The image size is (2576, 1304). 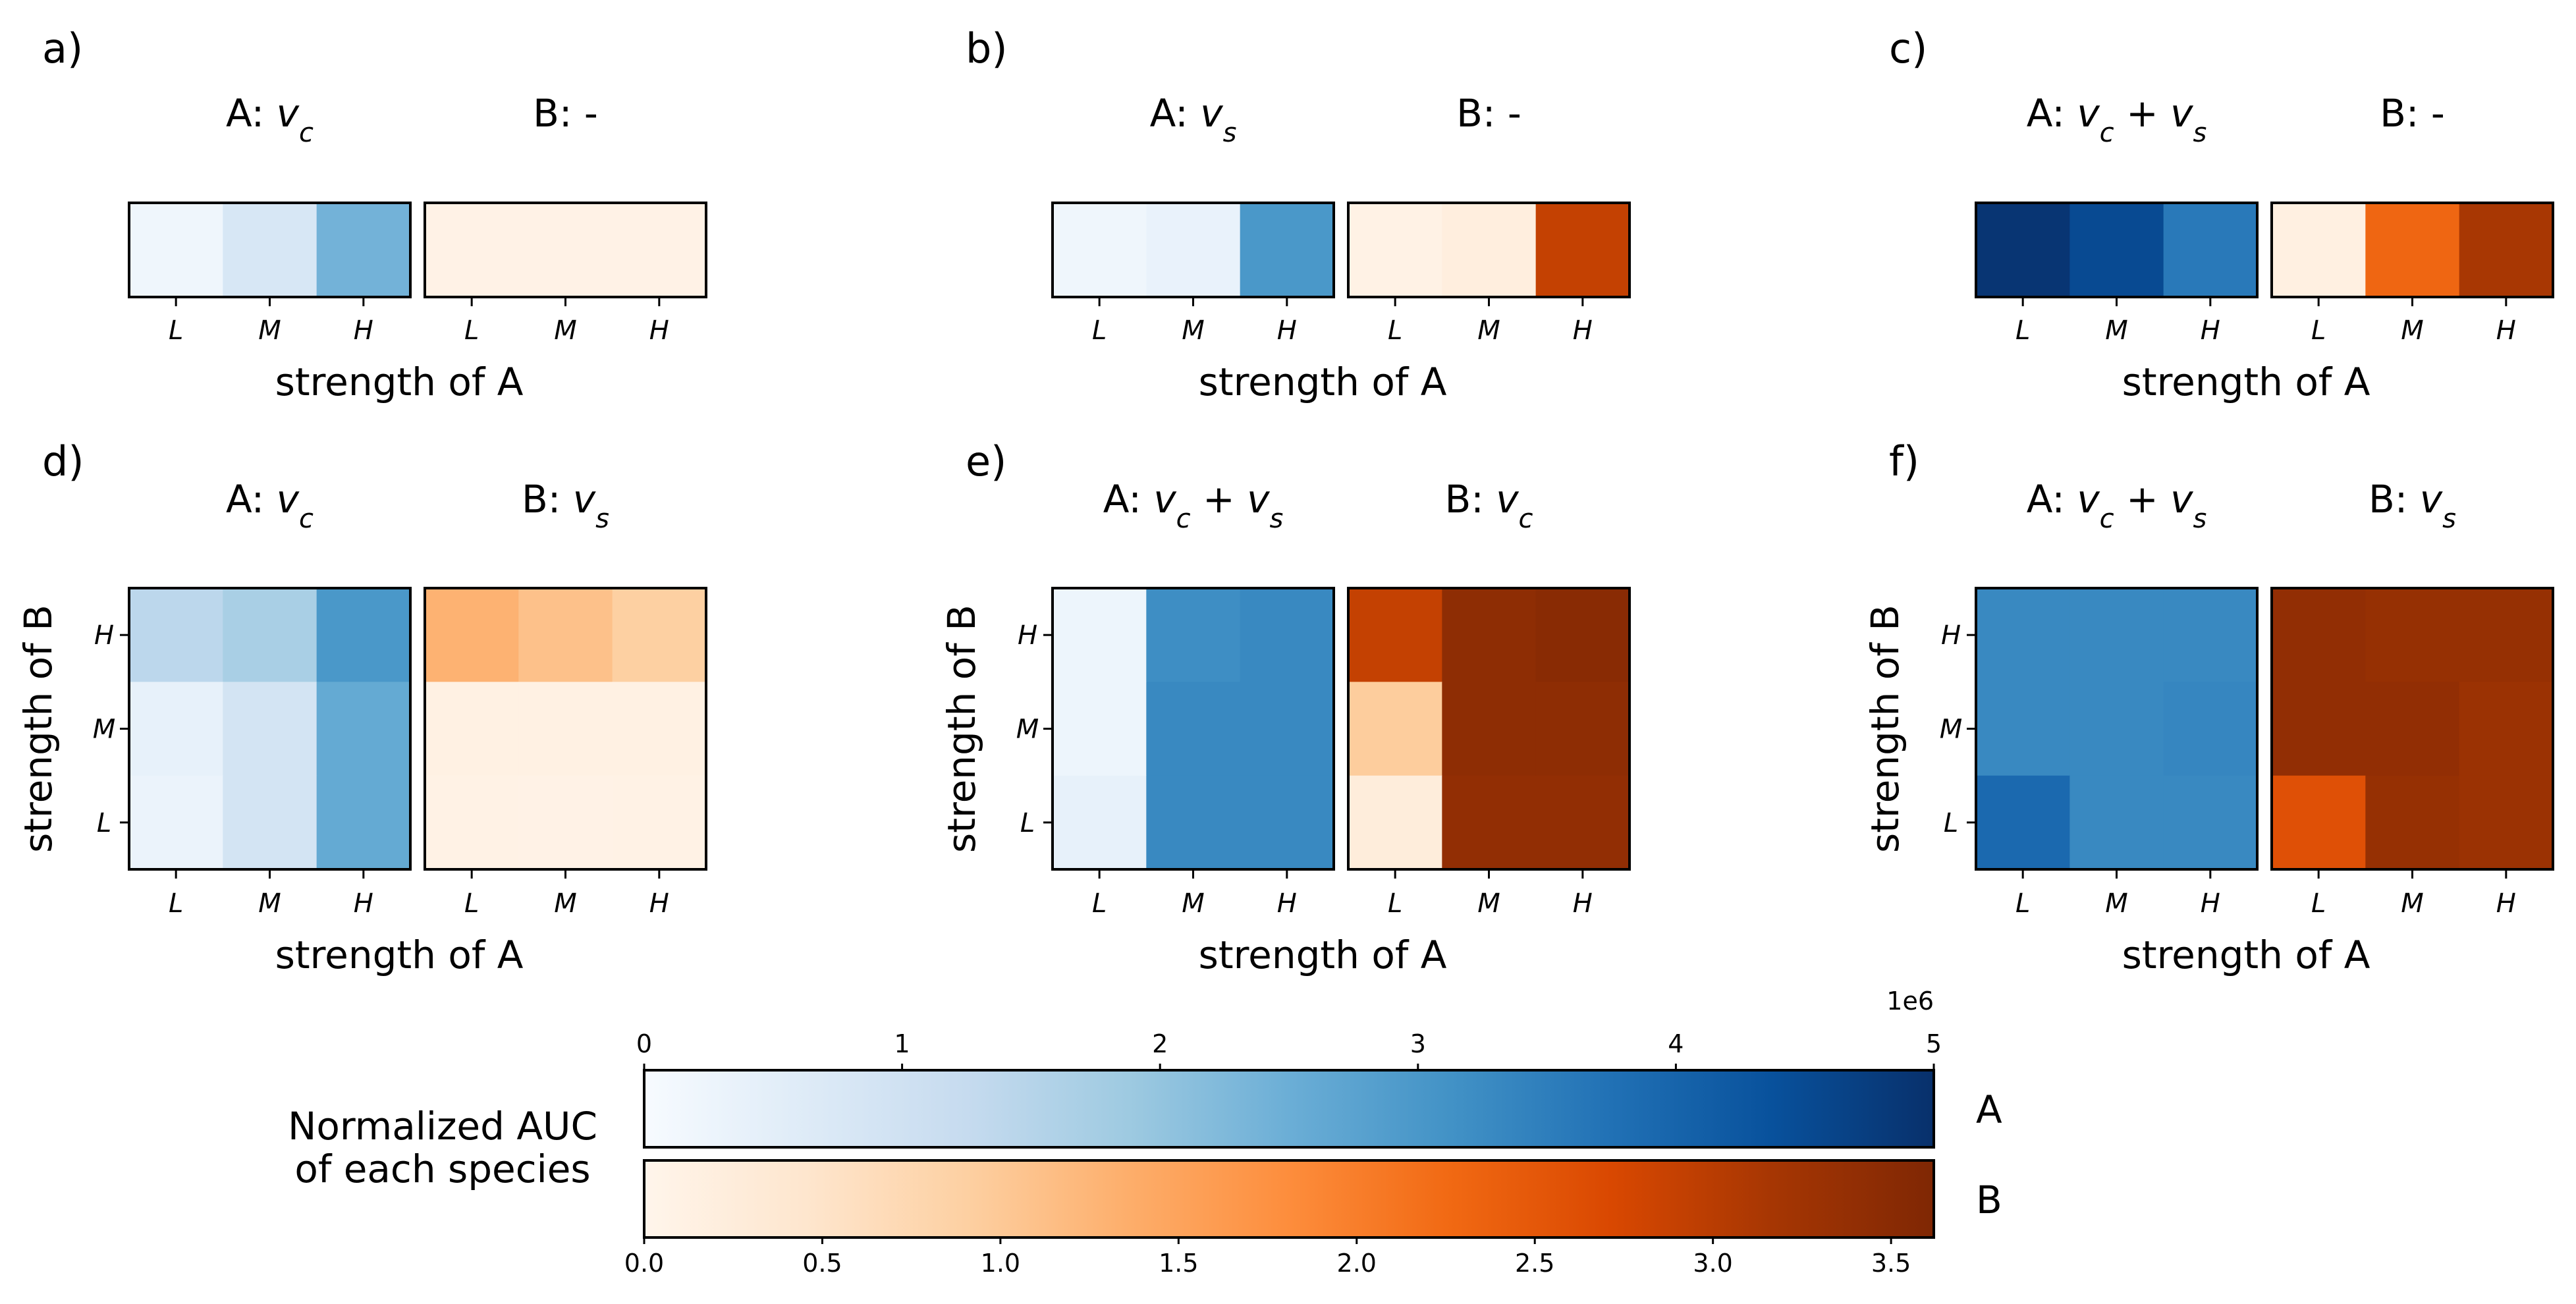 What do you see at coordinates (1676, 1043) in the screenshot?
I see `colorbar-a-tick-label: 4` at bounding box center [1676, 1043].